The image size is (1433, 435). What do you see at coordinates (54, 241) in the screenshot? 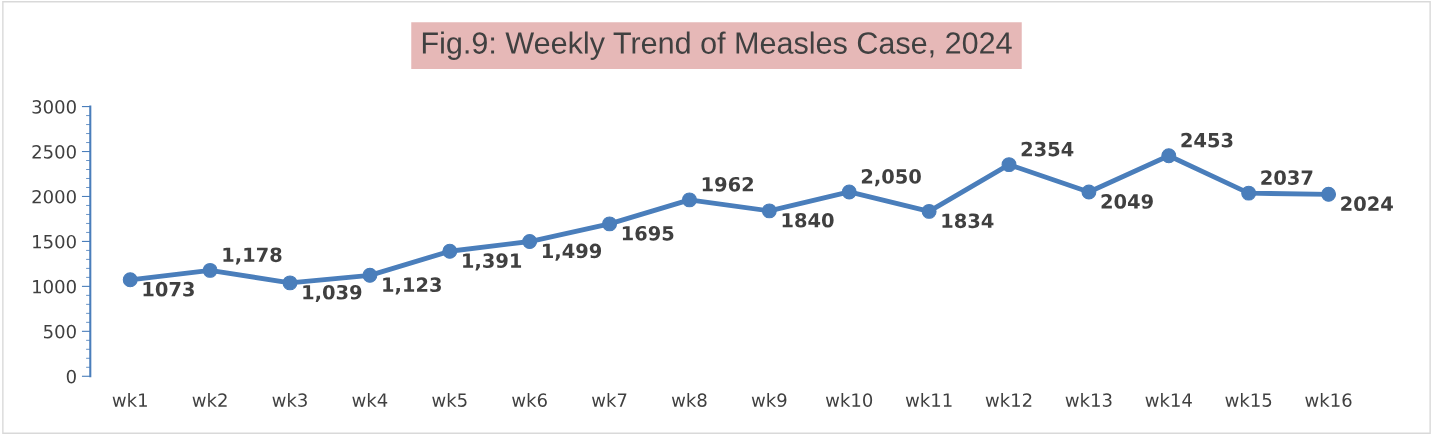
I see `y-tick-label: 1500` at bounding box center [54, 241].